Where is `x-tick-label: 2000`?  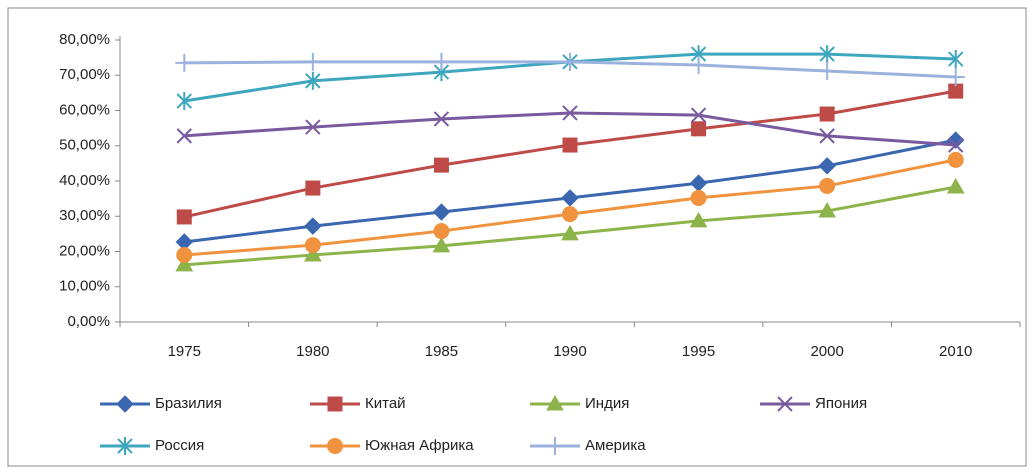
x-tick-label: 2000 is located at coordinates (826, 351).